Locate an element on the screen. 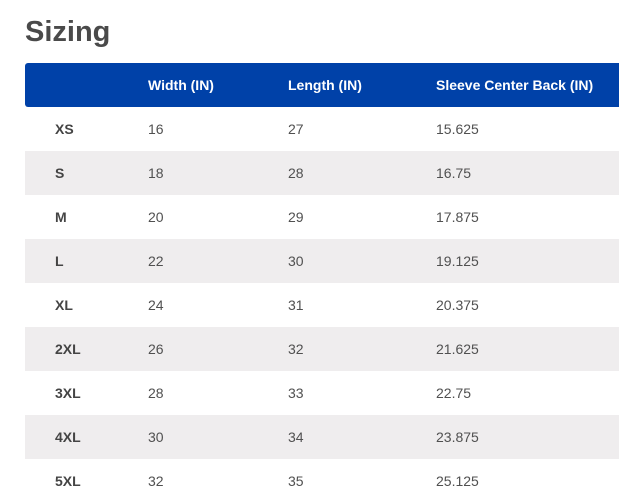  width-cell: 18 is located at coordinates (156, 173).